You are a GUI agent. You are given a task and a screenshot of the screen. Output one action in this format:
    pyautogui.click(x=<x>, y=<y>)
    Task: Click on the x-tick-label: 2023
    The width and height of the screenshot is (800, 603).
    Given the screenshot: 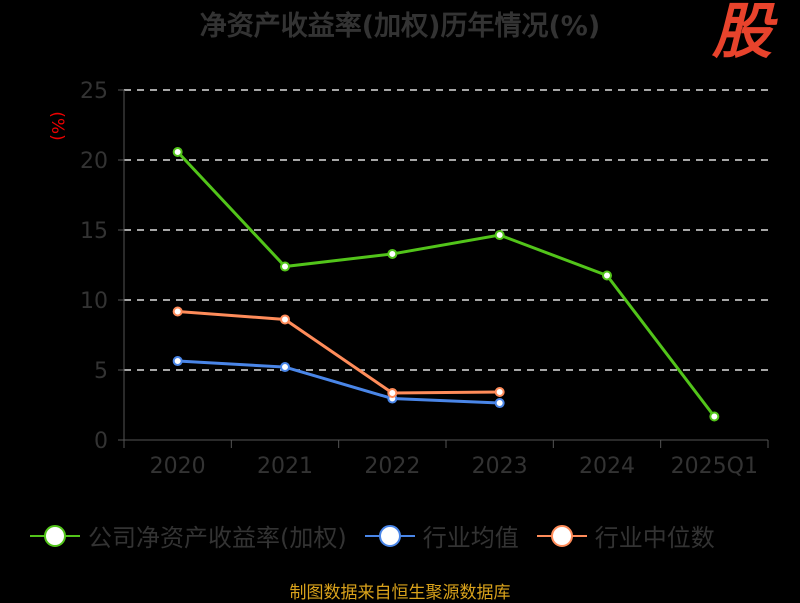 What is the action you would take?
    pyautogui.click(x=500, y=466)
    